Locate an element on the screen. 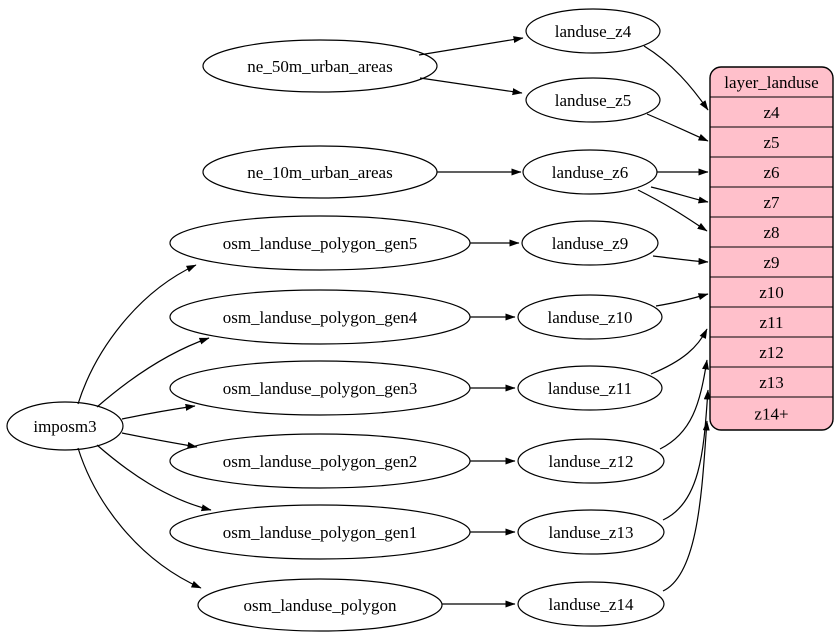 This screenshot has height=640, width=839. node-osm_landuse_polygon: osm_landuse_polygon is located at coordinates (320, 605).